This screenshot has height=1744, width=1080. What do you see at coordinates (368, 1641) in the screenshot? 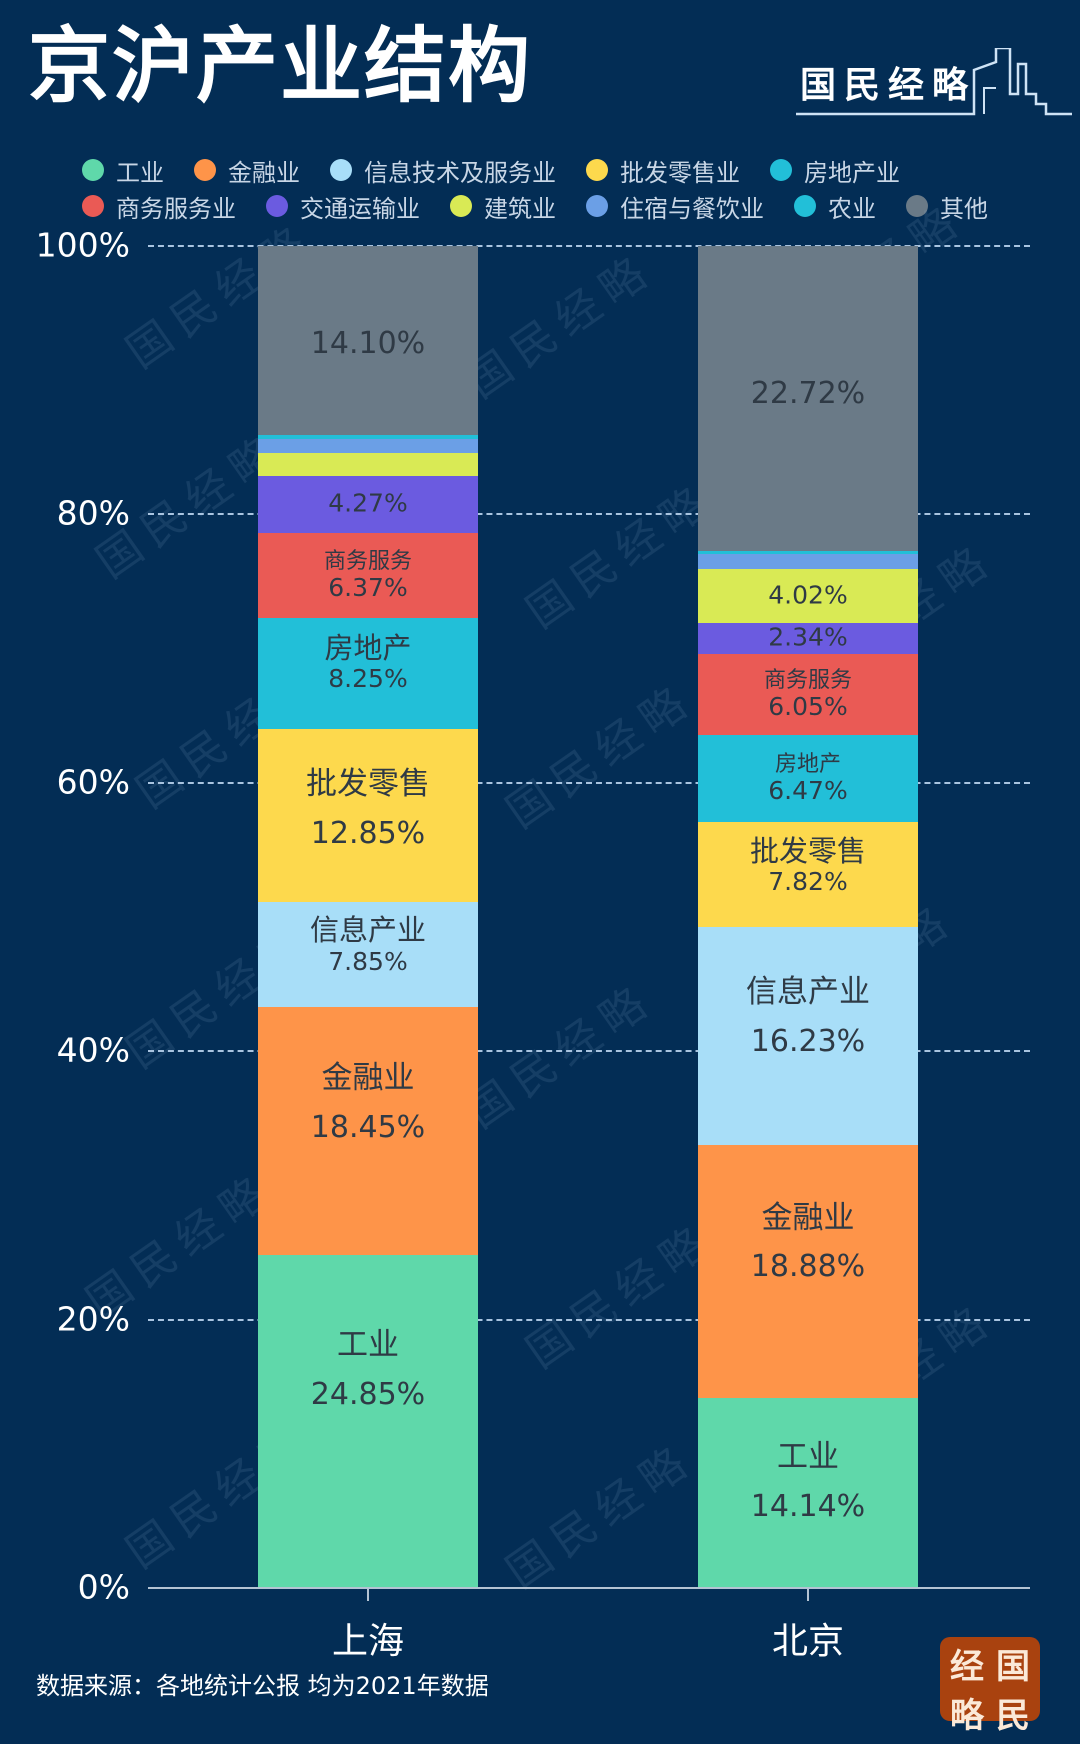
I see `x-axis-category-label: 上海` at bounding box center [368, 1641].